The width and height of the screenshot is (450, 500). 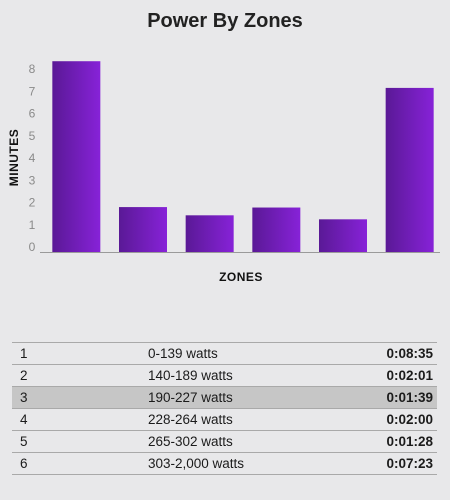 What do you see at coordinates (32, 136) in the screenshot?
I see `y-tick-label: 5` at bounding box center [32, 136].